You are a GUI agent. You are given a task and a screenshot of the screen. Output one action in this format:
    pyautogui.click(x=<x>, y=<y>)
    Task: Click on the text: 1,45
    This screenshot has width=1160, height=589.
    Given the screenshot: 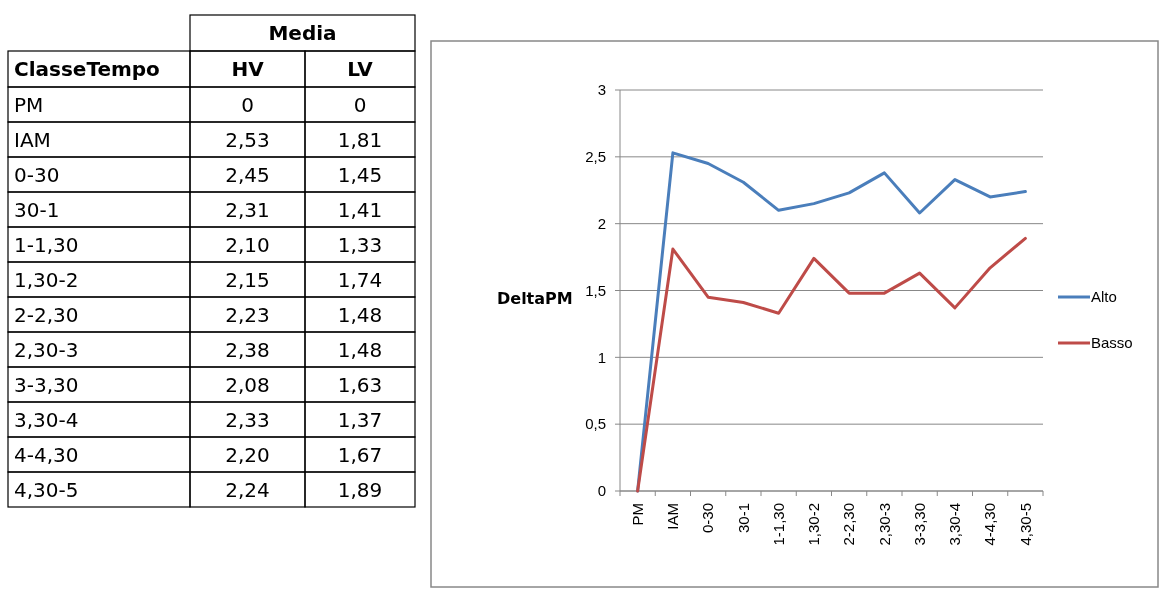 What is the action you would take?
    pyautogui.click(x=360, y=174)
    